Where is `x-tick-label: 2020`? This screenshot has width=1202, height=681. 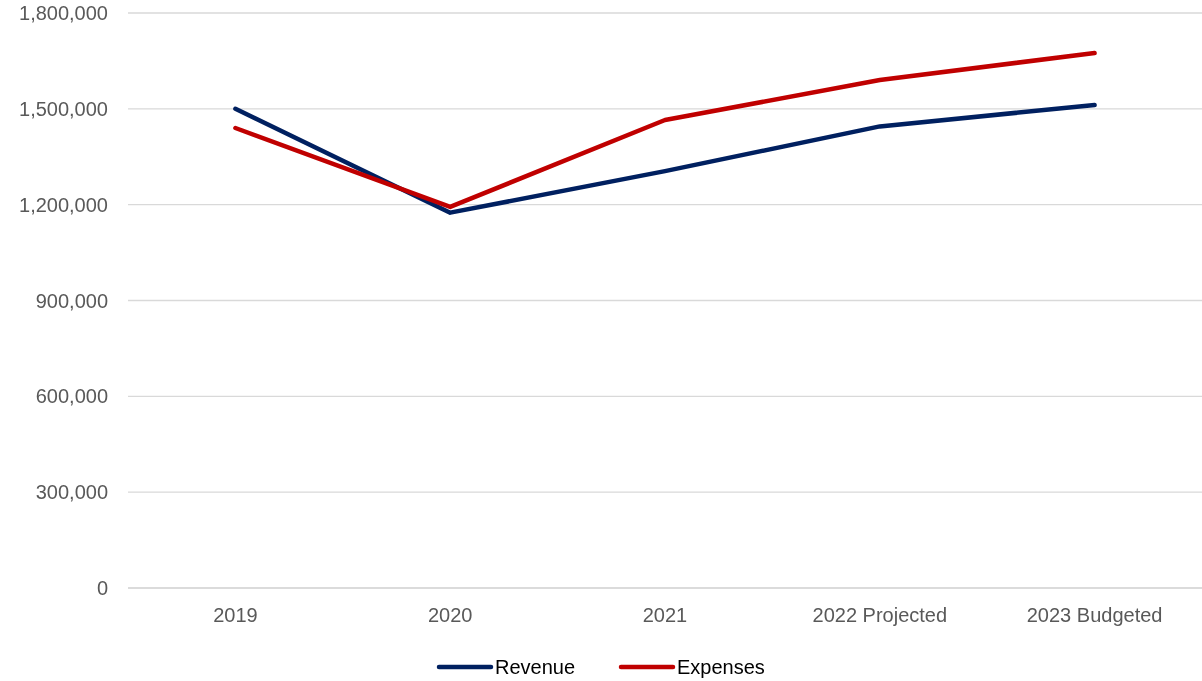
x-tick-label: 2020 is located at coordinates (450, 615).